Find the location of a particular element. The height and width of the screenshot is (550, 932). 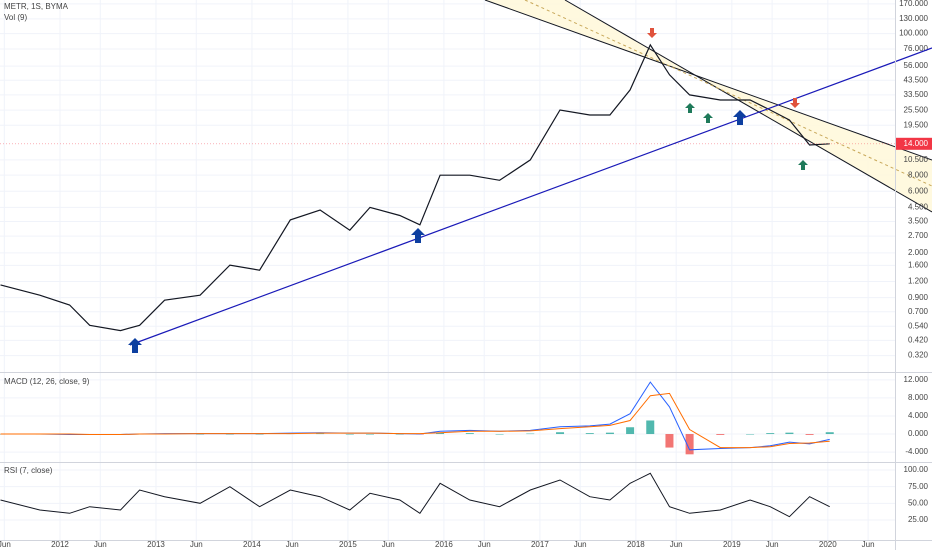

y-tick-label: 25.500 is located at coordinates (916, 109).